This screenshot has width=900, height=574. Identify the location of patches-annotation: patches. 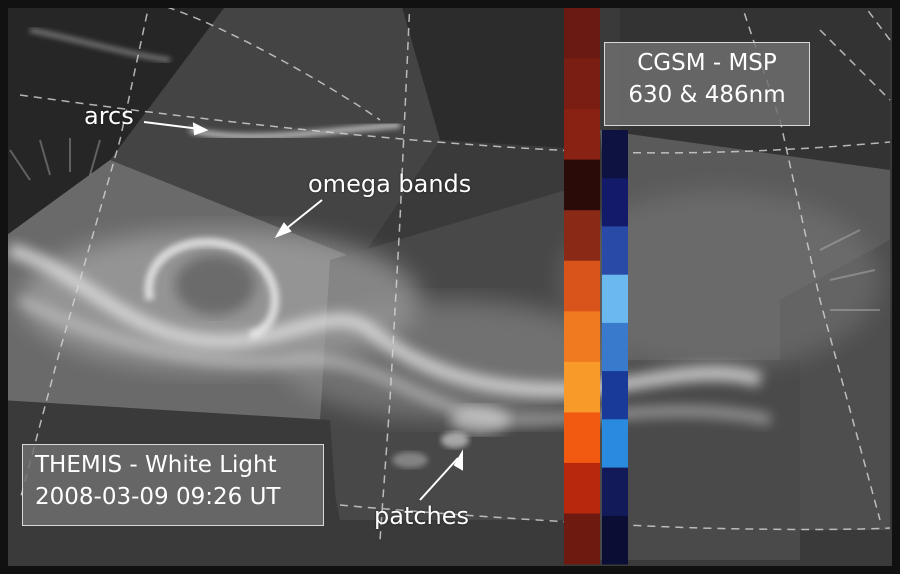
(422, 516).